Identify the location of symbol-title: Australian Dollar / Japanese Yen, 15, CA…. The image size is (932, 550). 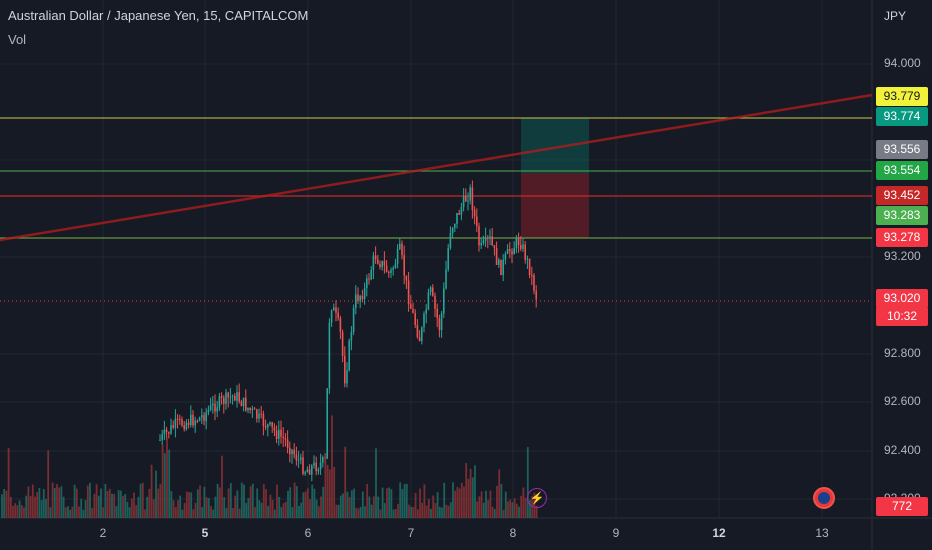
(158, 15).